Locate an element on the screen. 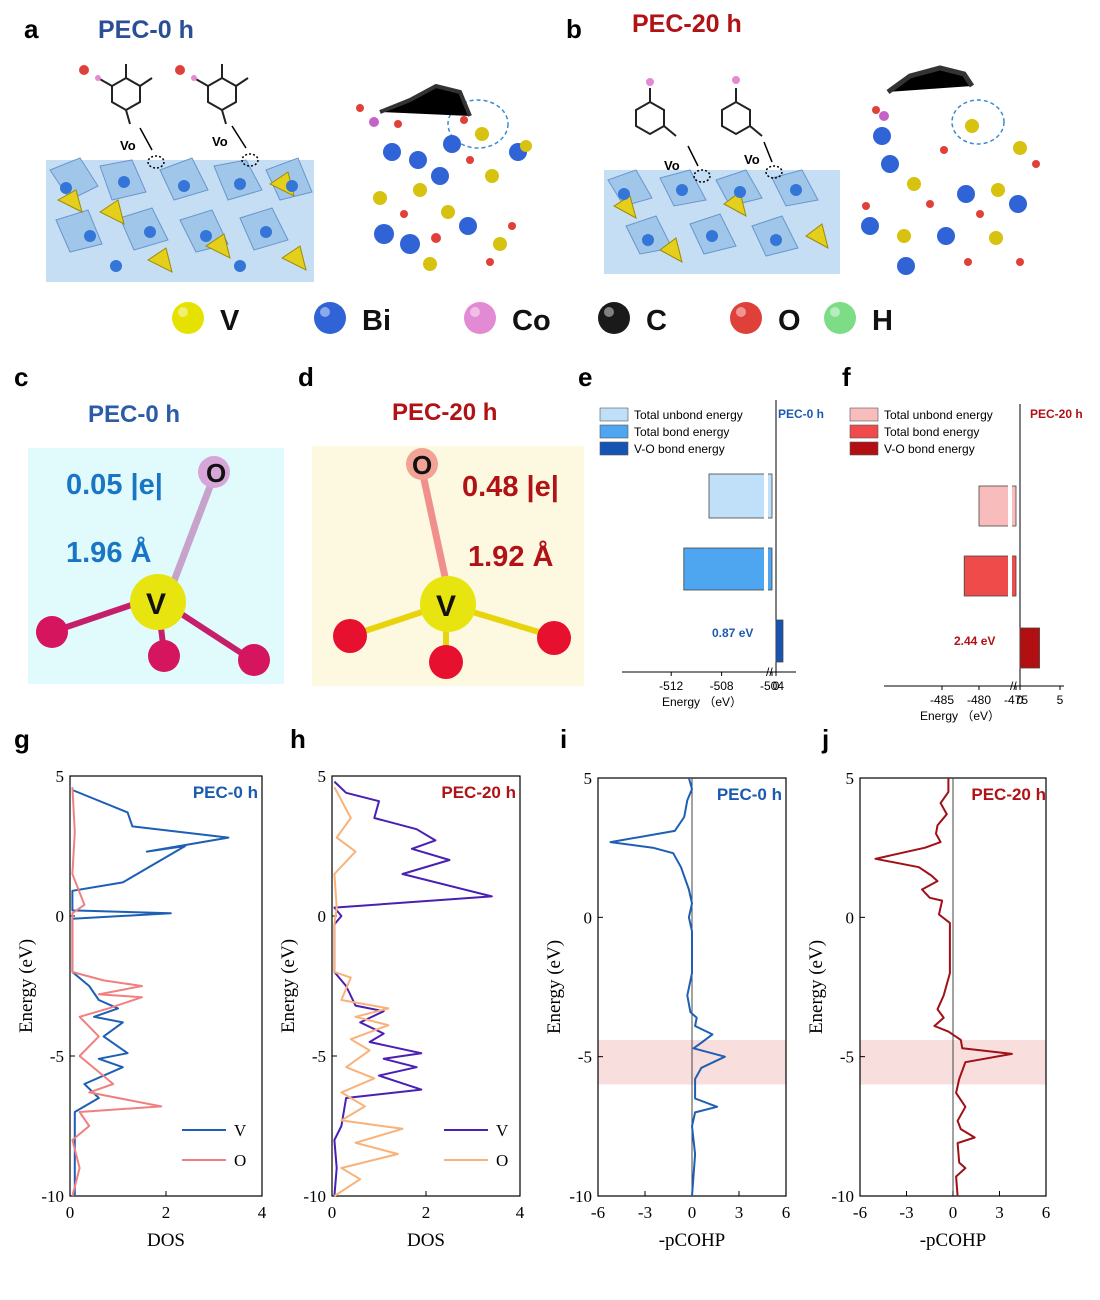  title-a: PEC-0 h is located at coordinates (146, 30).